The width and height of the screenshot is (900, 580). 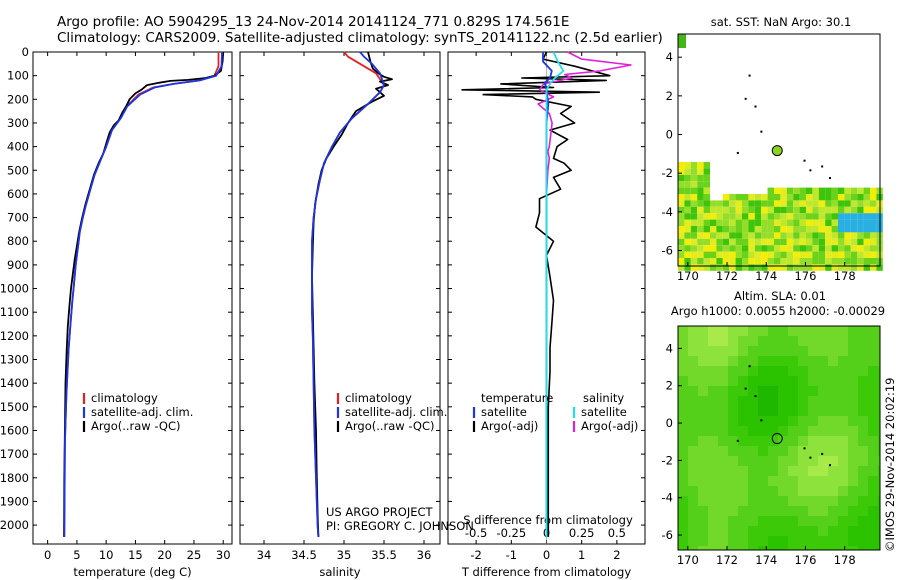 What do you see at coordinates (141, 294) in the screenshot?
I see `temperature-climatology-line` at bounding box center [141, 294].